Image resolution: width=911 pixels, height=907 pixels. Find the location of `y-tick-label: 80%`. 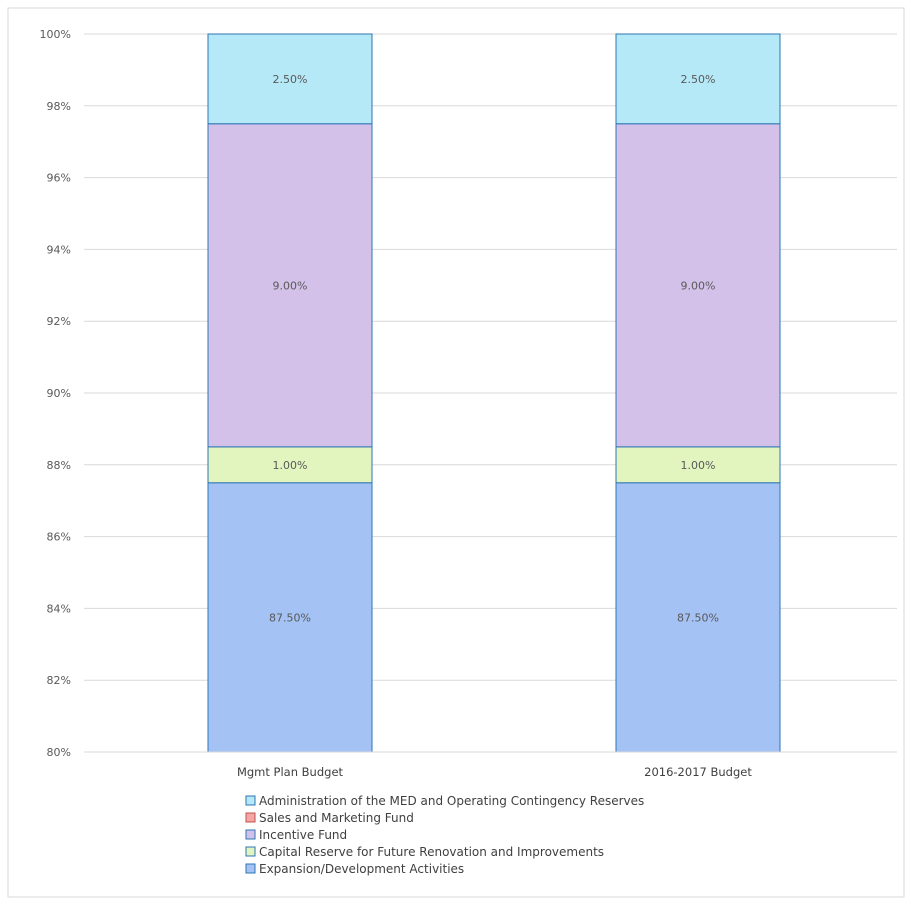

y-tick-label: 80% is located at coordinates (59, 752).